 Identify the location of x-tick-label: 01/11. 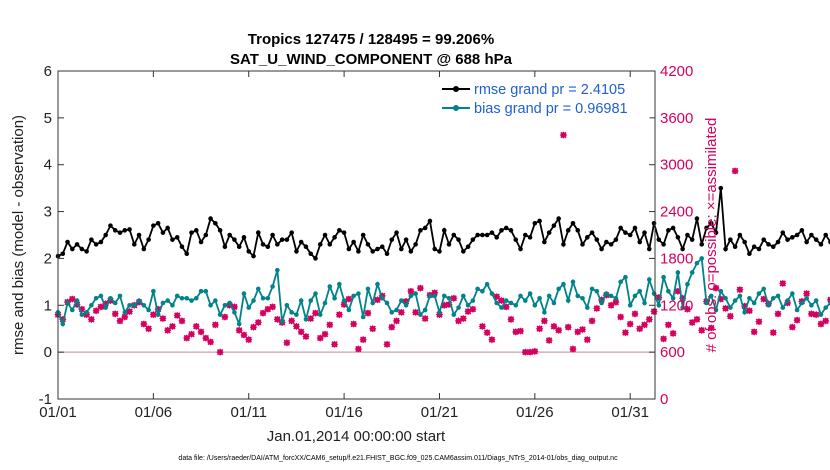
(249, 412).